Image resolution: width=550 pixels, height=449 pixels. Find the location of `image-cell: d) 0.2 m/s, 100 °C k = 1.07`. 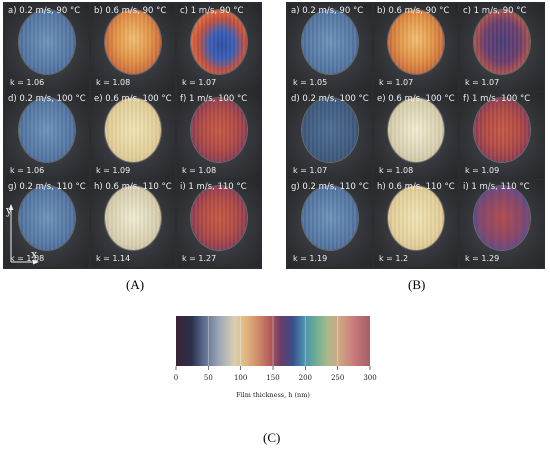

image-cell: d) 0.2 m/s, 100 °C k = 1.07 is located at coordinates (330, 135).